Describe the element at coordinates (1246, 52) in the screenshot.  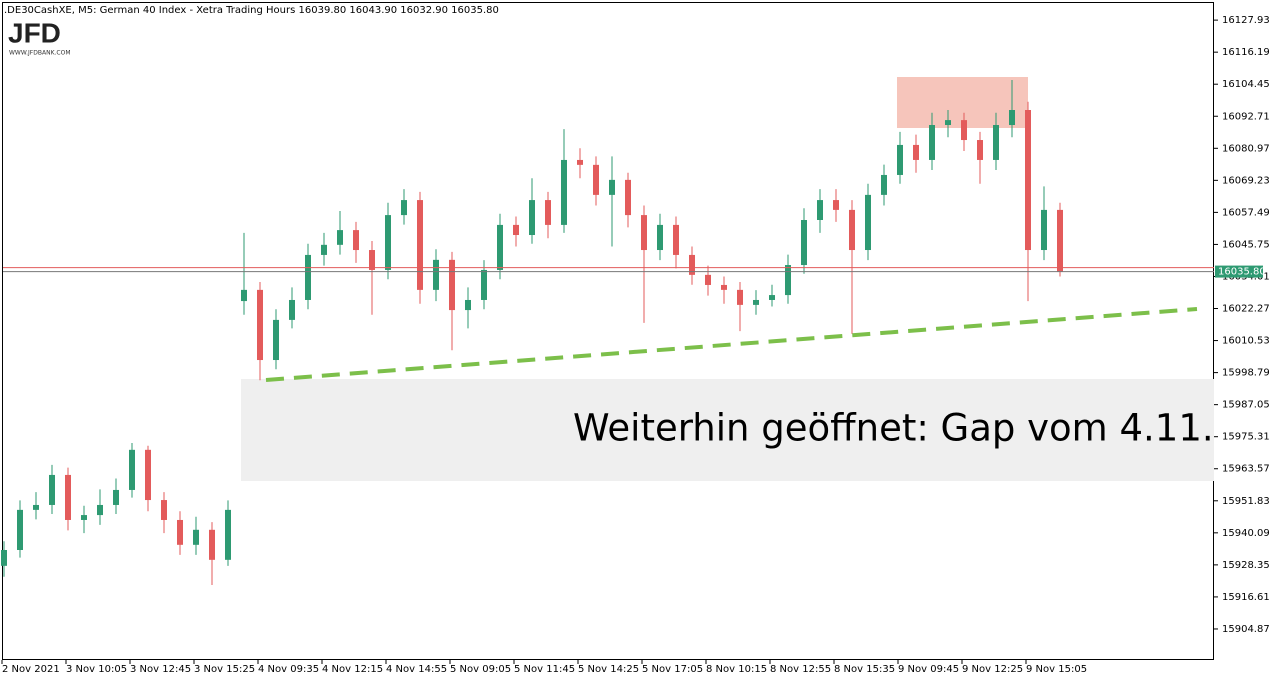
I see `y-tick-label: 16116.19` at that location.